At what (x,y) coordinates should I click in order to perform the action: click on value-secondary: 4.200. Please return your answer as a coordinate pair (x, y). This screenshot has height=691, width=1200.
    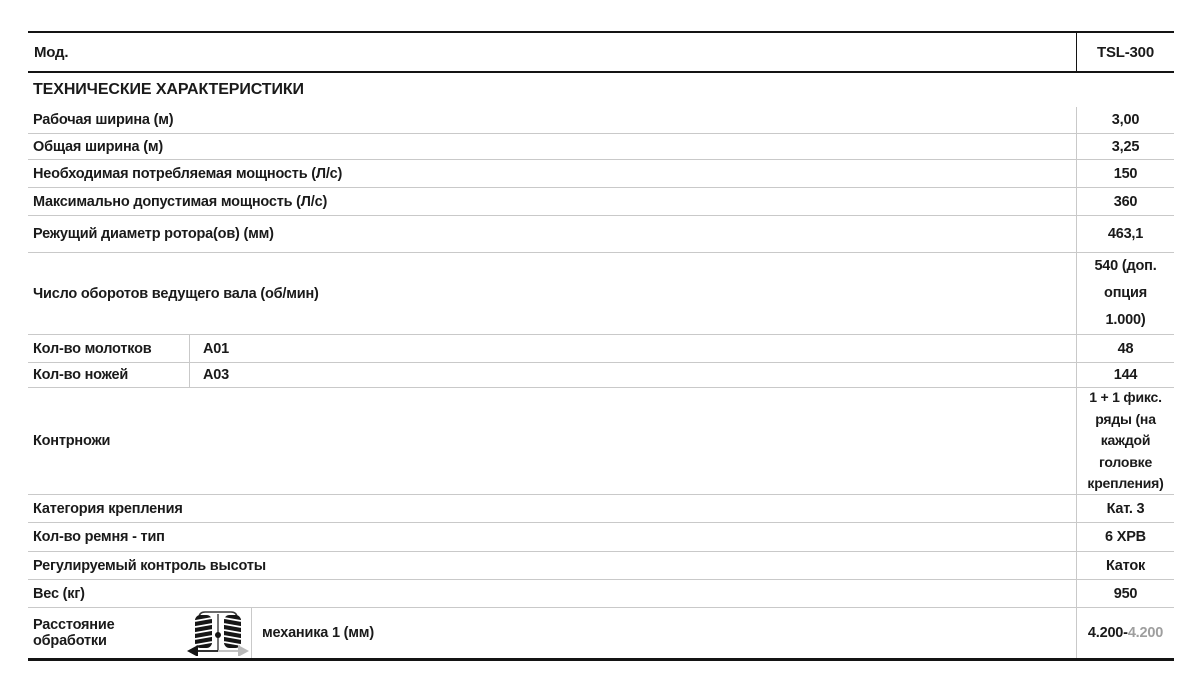
    Looking at the image, I should click on (1145, 633).